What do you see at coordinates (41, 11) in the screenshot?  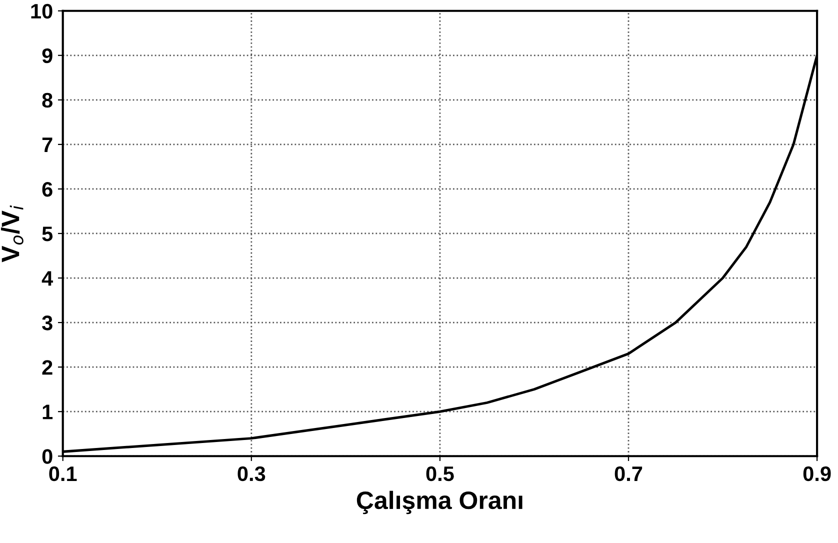 I see `y-tick-label: 10` at bounding box center [41, 11].